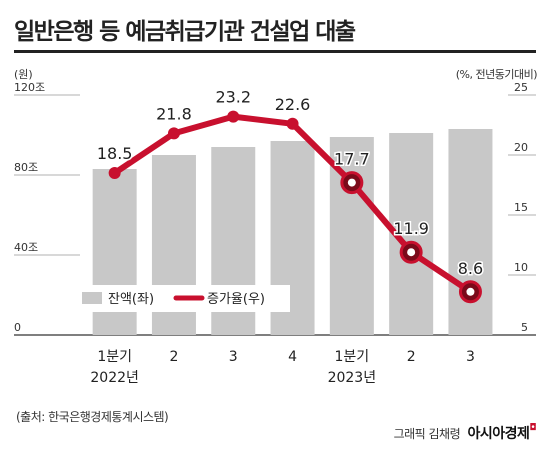 The image size is (550, 452). What do you see at coordinates (470, 268) in the screenshot?
I see `data-label: 8.6` at bounding box center [470, 268].